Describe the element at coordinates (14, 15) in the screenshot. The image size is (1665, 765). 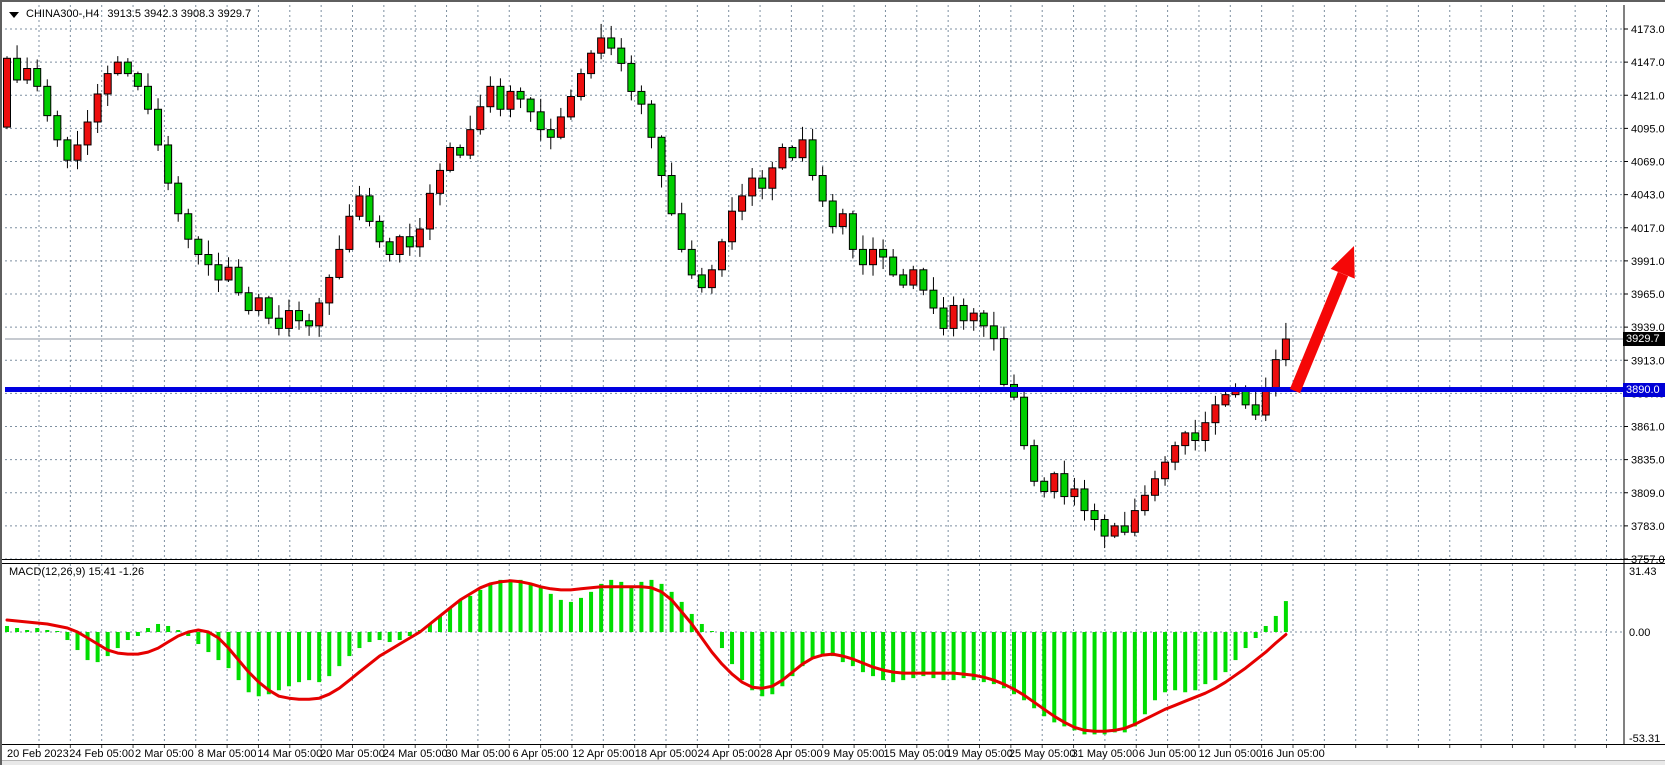
I see `symbol-dropdown-icon` at that location.